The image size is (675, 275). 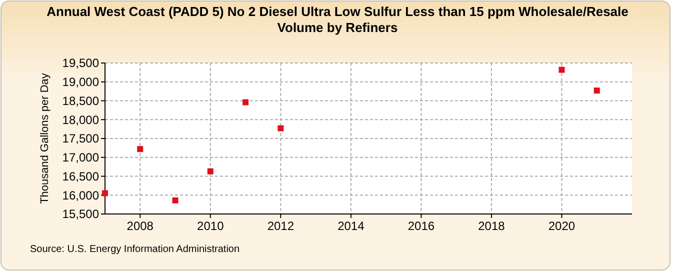 I want to click on x-tick-label: 2014, so click(x=351, y=226).